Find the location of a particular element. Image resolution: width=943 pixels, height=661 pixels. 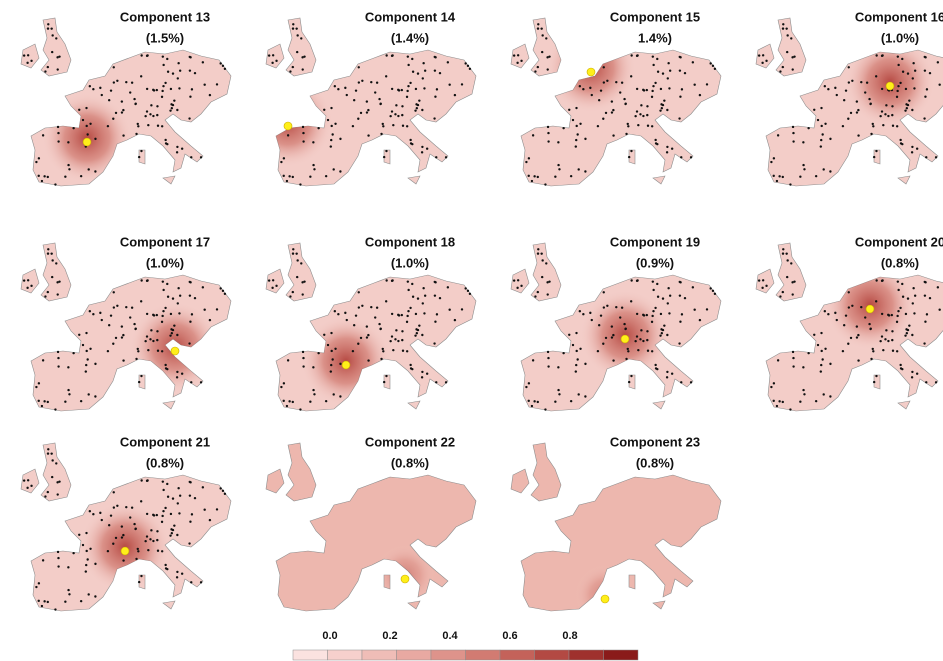

panel-title: Component 16 is located at coordinates (899, 16).